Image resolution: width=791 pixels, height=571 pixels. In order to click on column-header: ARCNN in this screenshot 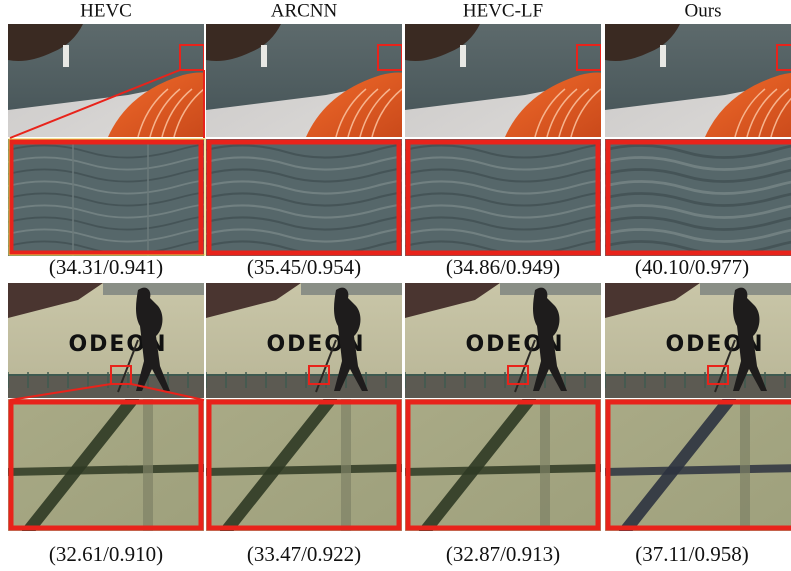, I will do `click(304, 10)`.